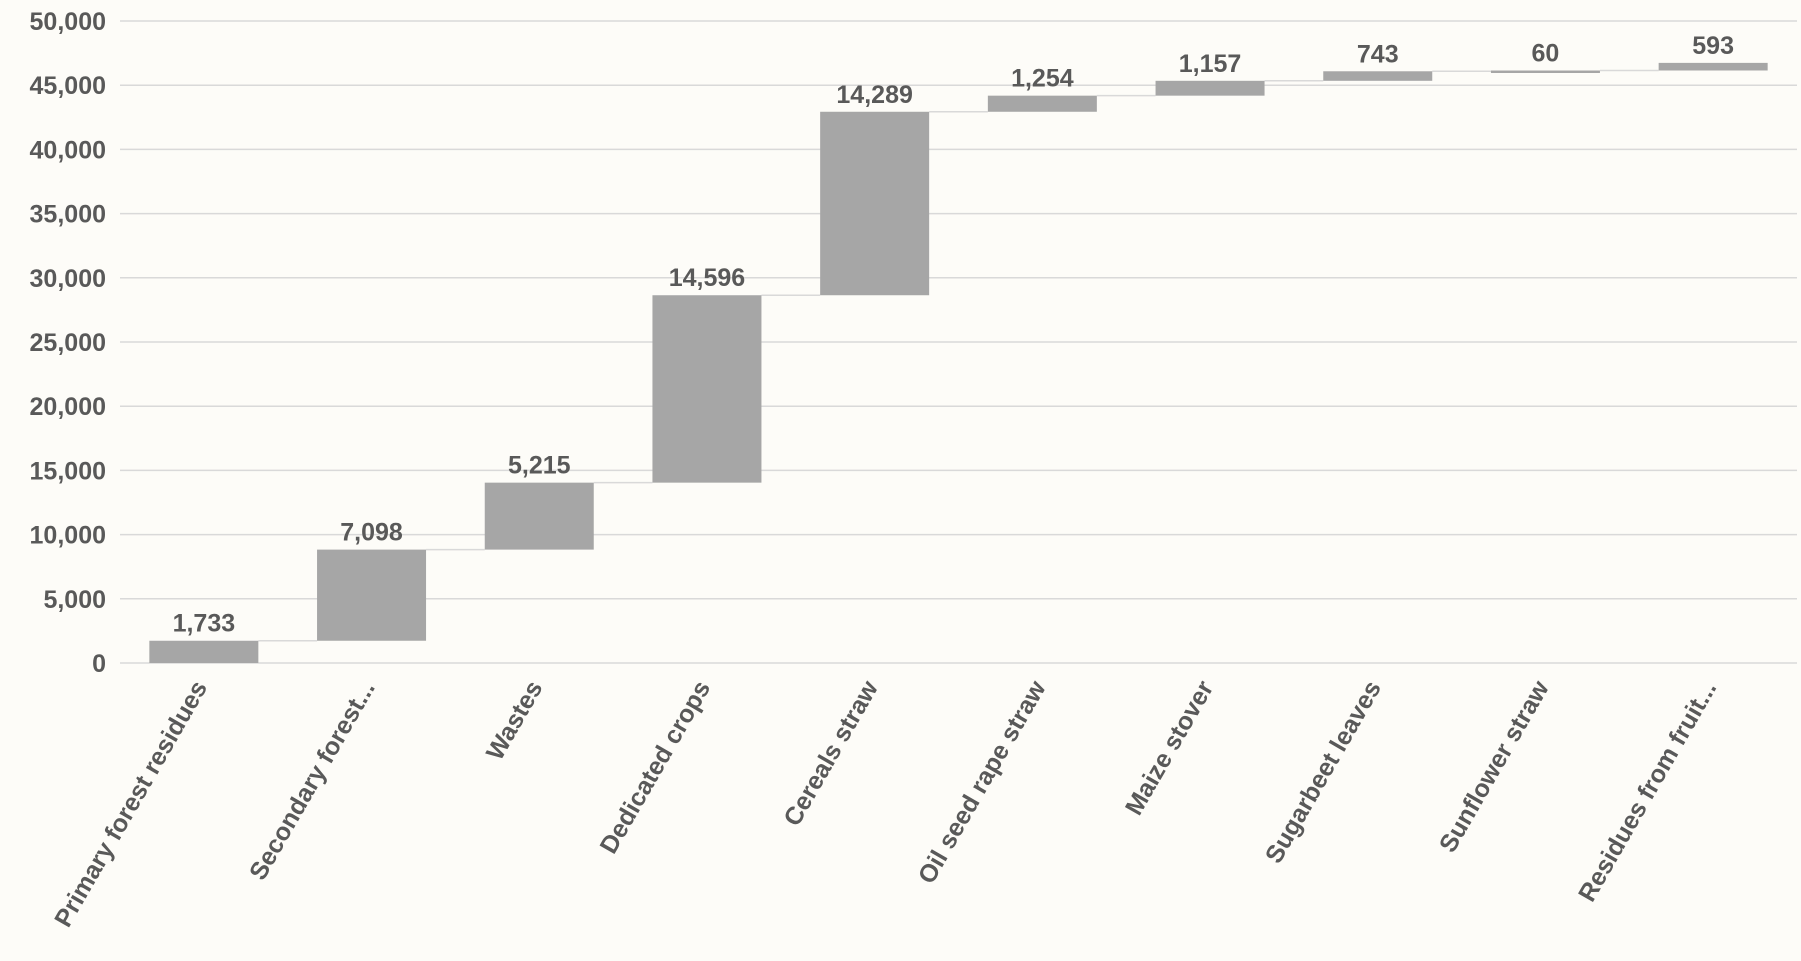 The height and width of the screenshot is (961, 1801). I want to click on y-tick-label: 40,000, so click(68, 150).